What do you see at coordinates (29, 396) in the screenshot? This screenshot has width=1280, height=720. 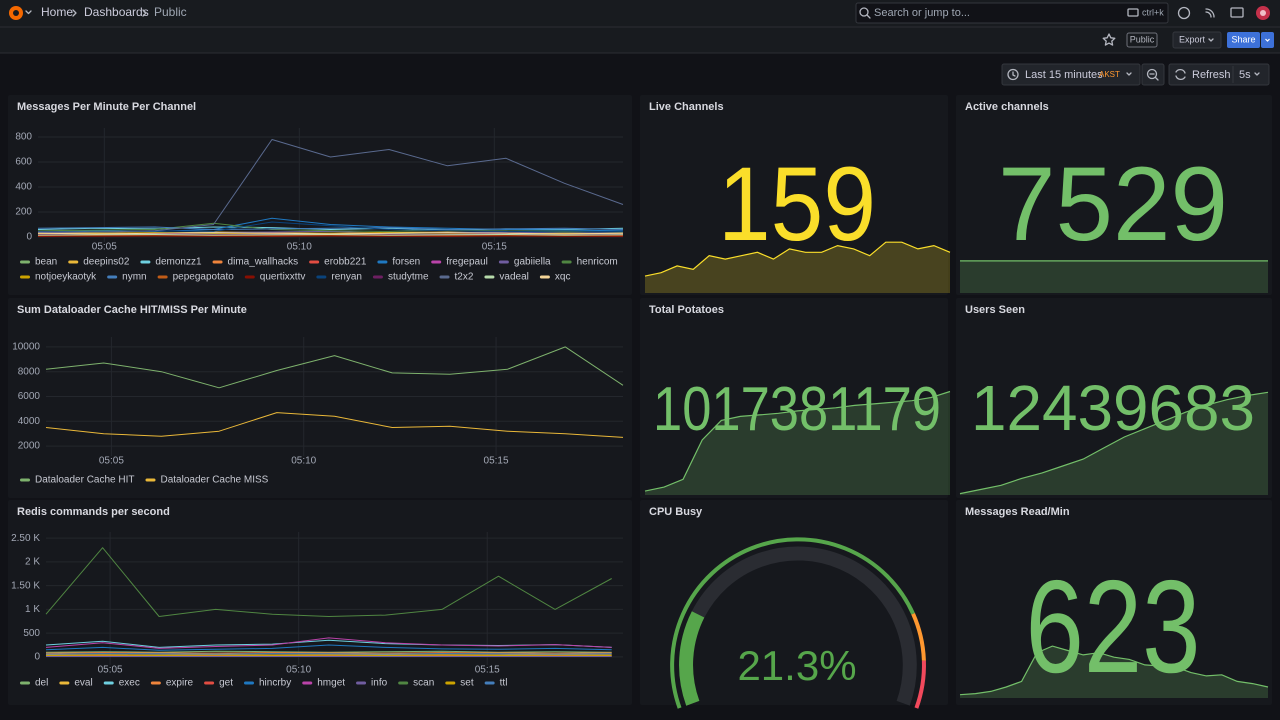 I see `y-tick-label: 6000` at bounding box center [29, 396].